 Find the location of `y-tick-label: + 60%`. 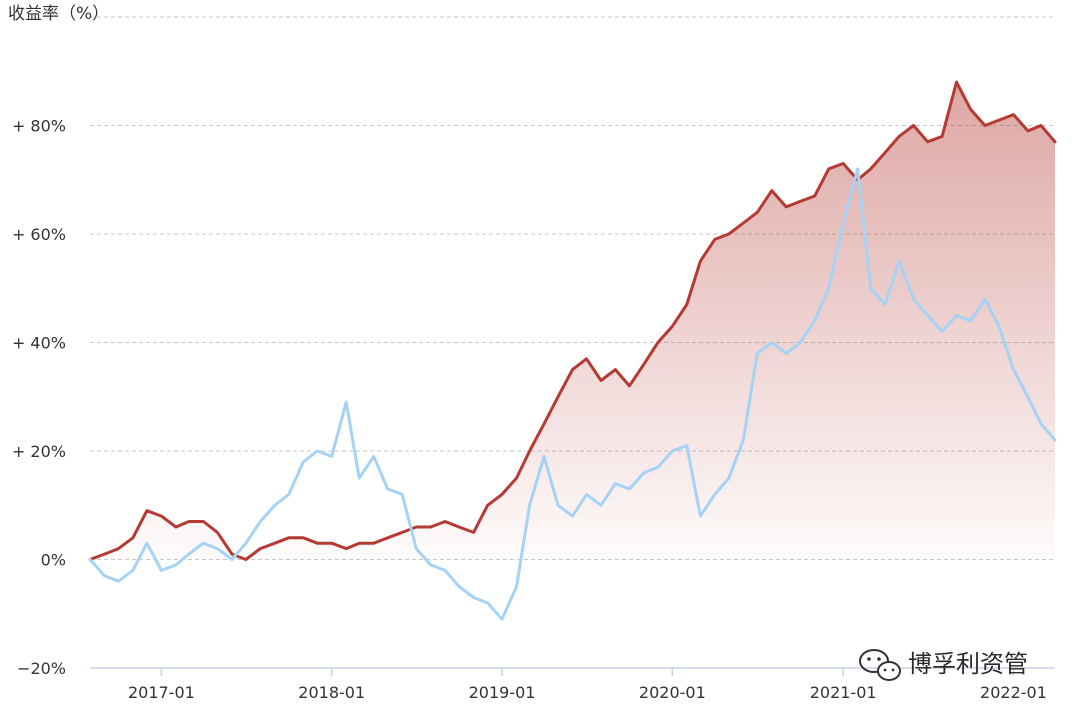

y-tick-label: + 60% is located at coordinates (39, 234).